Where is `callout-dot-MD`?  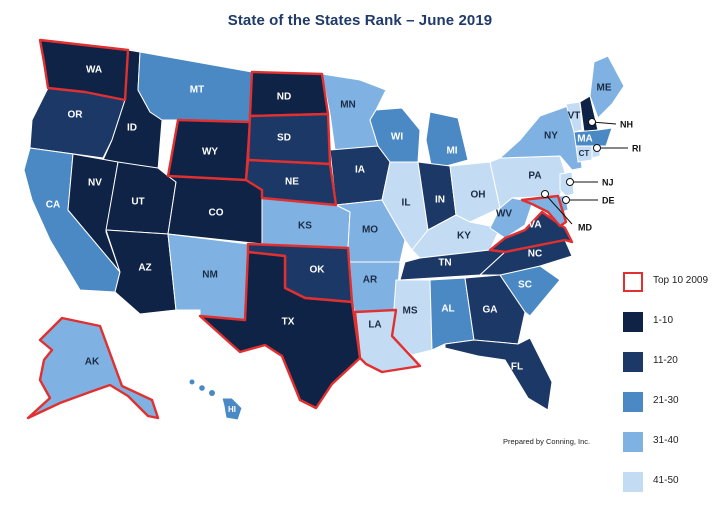
callout-dot-MD is located at coordinates (545, 194).